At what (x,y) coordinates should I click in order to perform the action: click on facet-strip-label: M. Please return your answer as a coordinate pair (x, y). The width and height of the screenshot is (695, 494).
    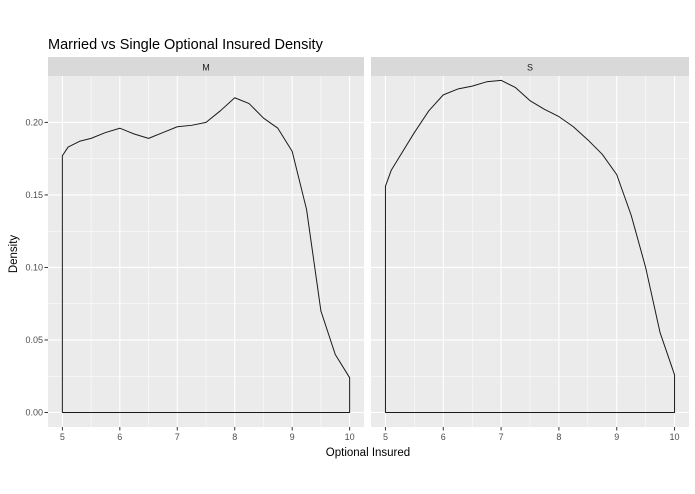
    Looking at the image, I should click on (206, 68).